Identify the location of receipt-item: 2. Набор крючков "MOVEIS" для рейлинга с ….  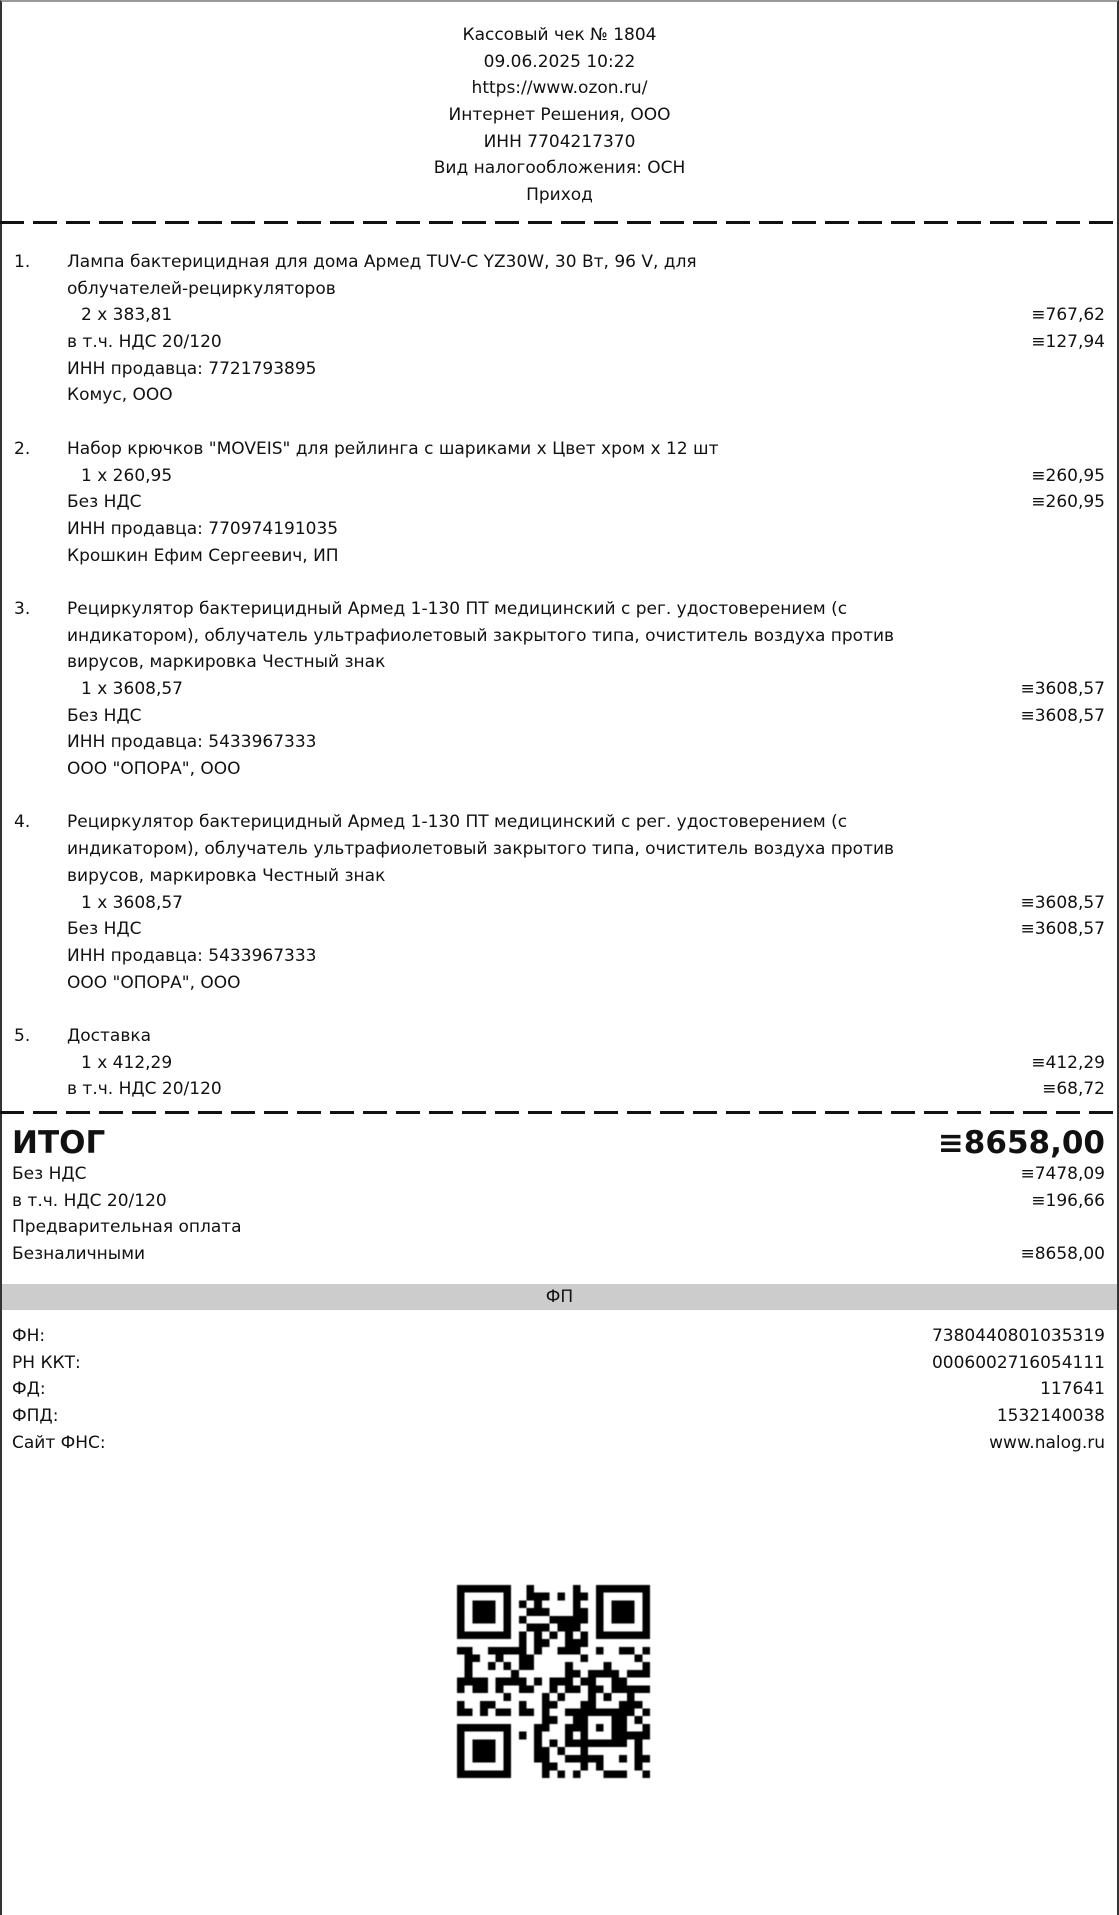
(559, 502).